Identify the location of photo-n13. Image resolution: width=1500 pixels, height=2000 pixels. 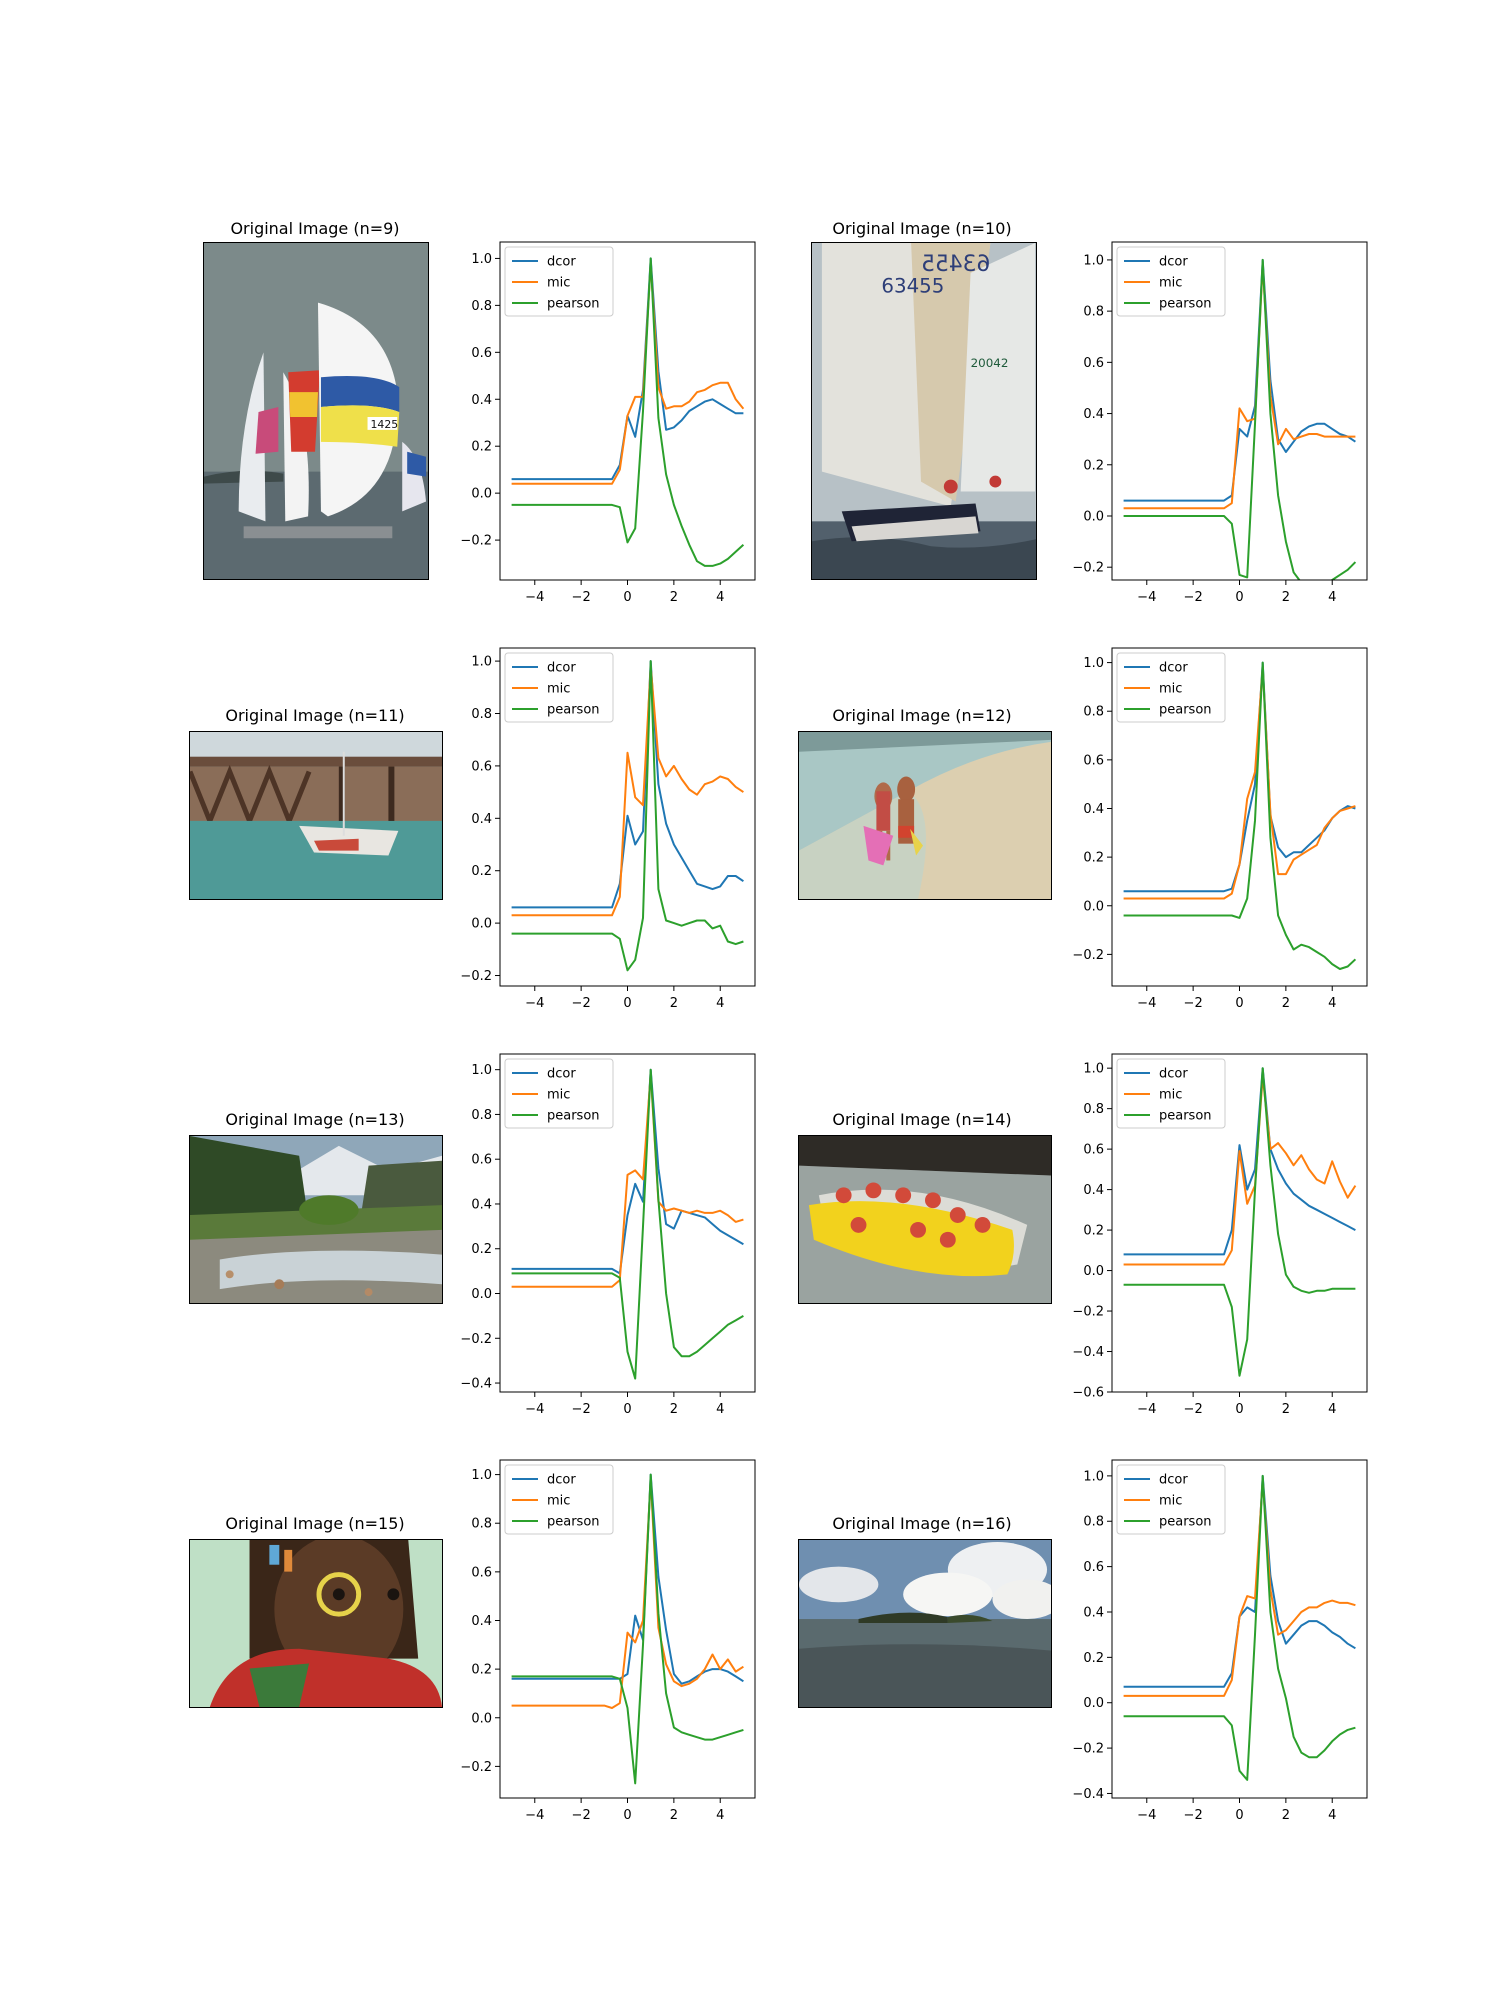
(316, 1219).